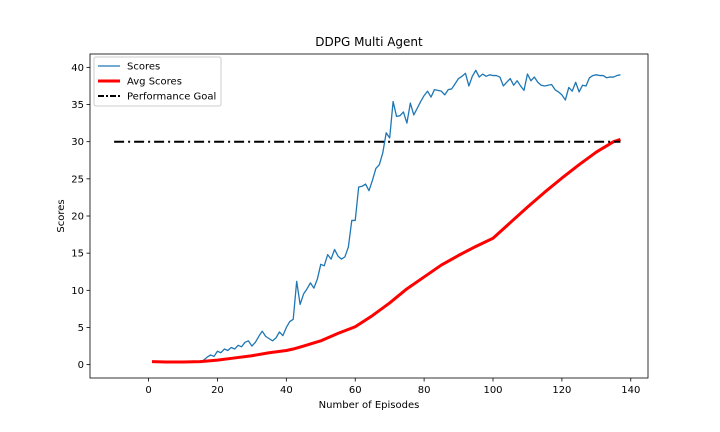  Describe the element at coordinates (424, 390) in the screenshot. I see `x-tick-label: 80` at that location.